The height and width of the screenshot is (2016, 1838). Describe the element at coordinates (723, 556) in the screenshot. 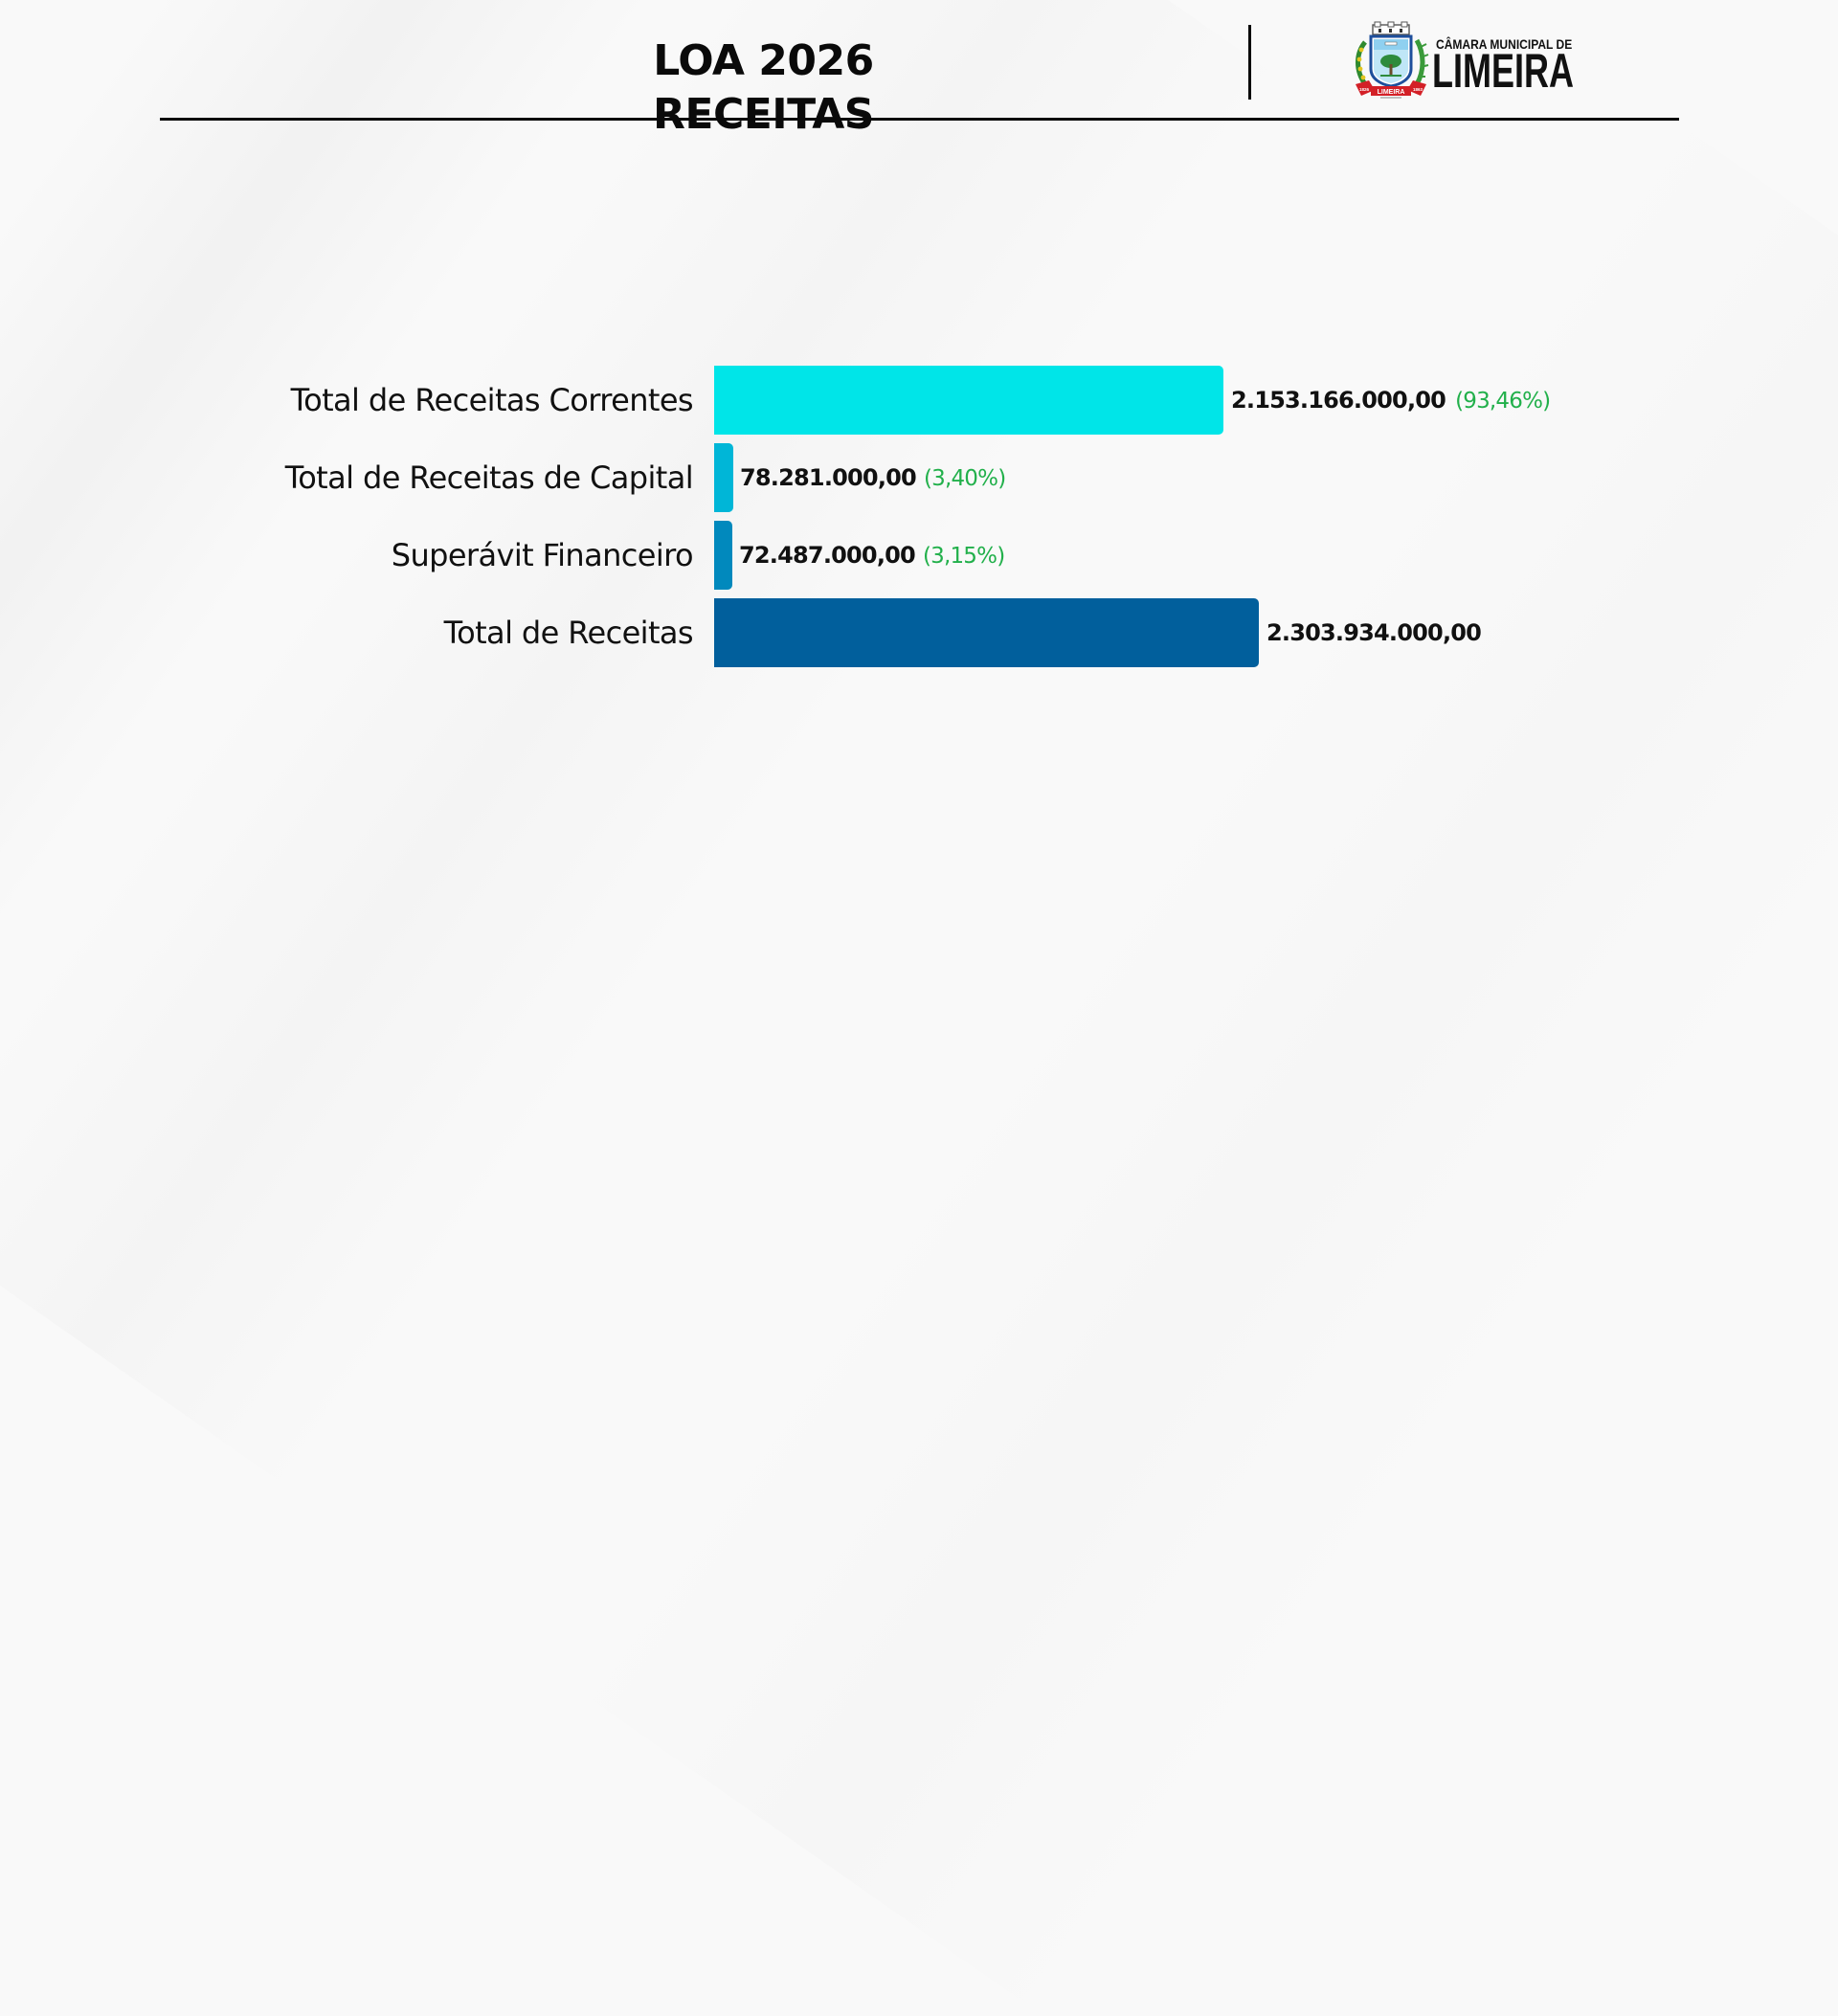

I see `bar-superavit-financeiro` at that location.